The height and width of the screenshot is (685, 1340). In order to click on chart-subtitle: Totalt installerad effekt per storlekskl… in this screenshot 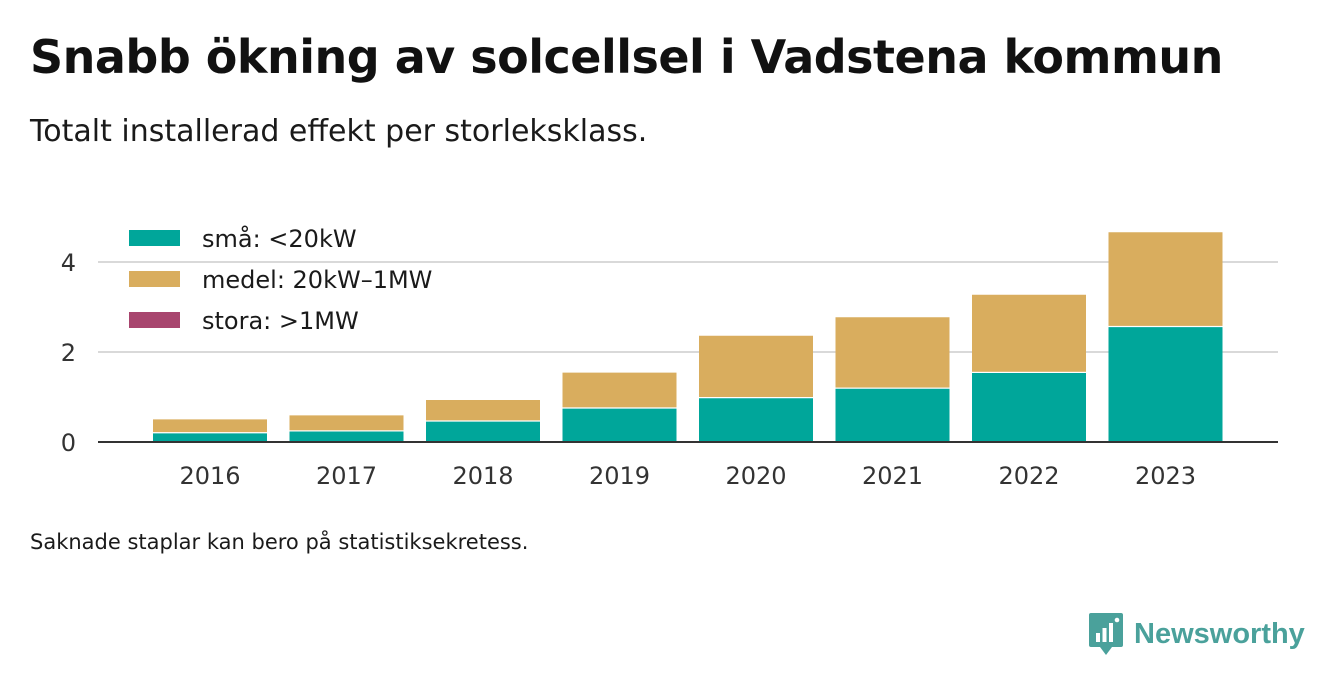, I will do `click(339, 131)`.